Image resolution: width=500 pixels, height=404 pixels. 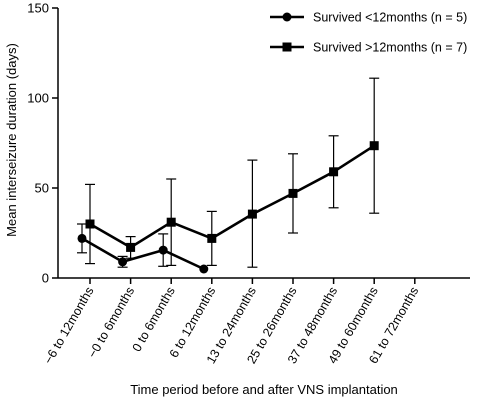 I want to click on y-ticks: 0 50 100 150, so click(x=42, y=143).